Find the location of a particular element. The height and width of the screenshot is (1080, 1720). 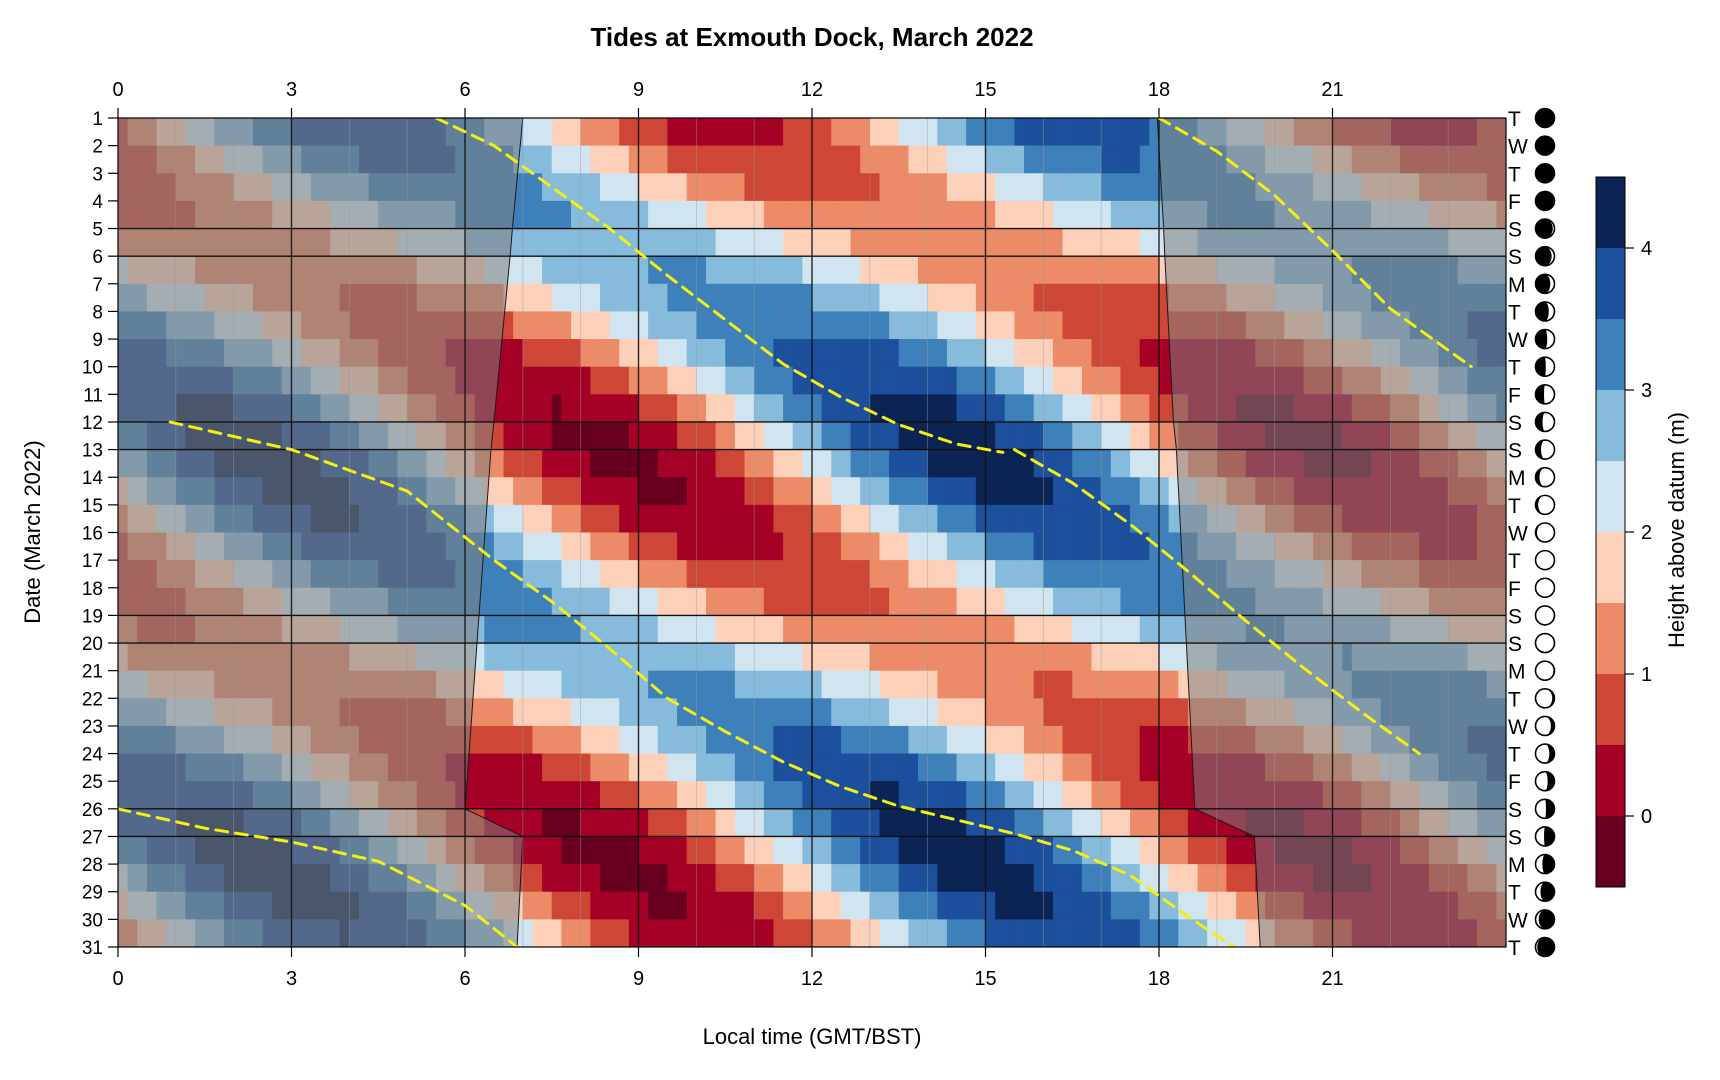

moon-phase-icon is located at coordinates (1545, 588).